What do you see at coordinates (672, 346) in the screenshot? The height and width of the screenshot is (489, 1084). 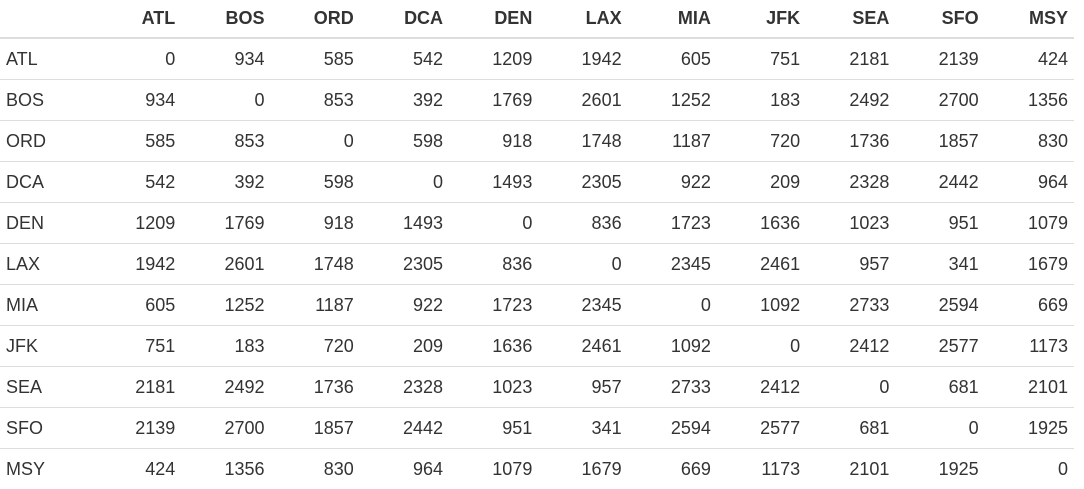 I see `distance-cell: 1092` at bounding box center [672, 346].